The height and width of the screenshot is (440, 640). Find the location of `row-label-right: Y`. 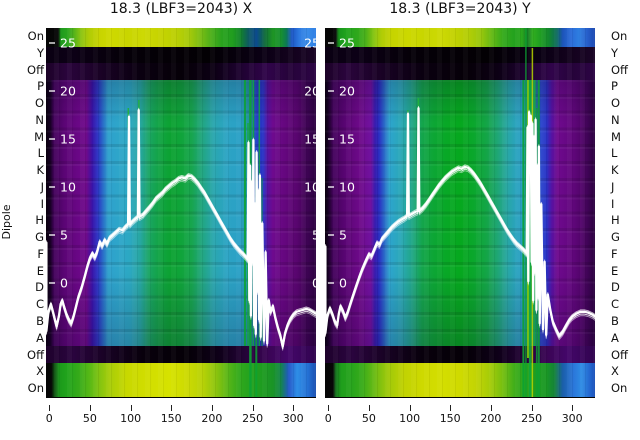

row-label-right: Y is located at coordinates (615, 52).